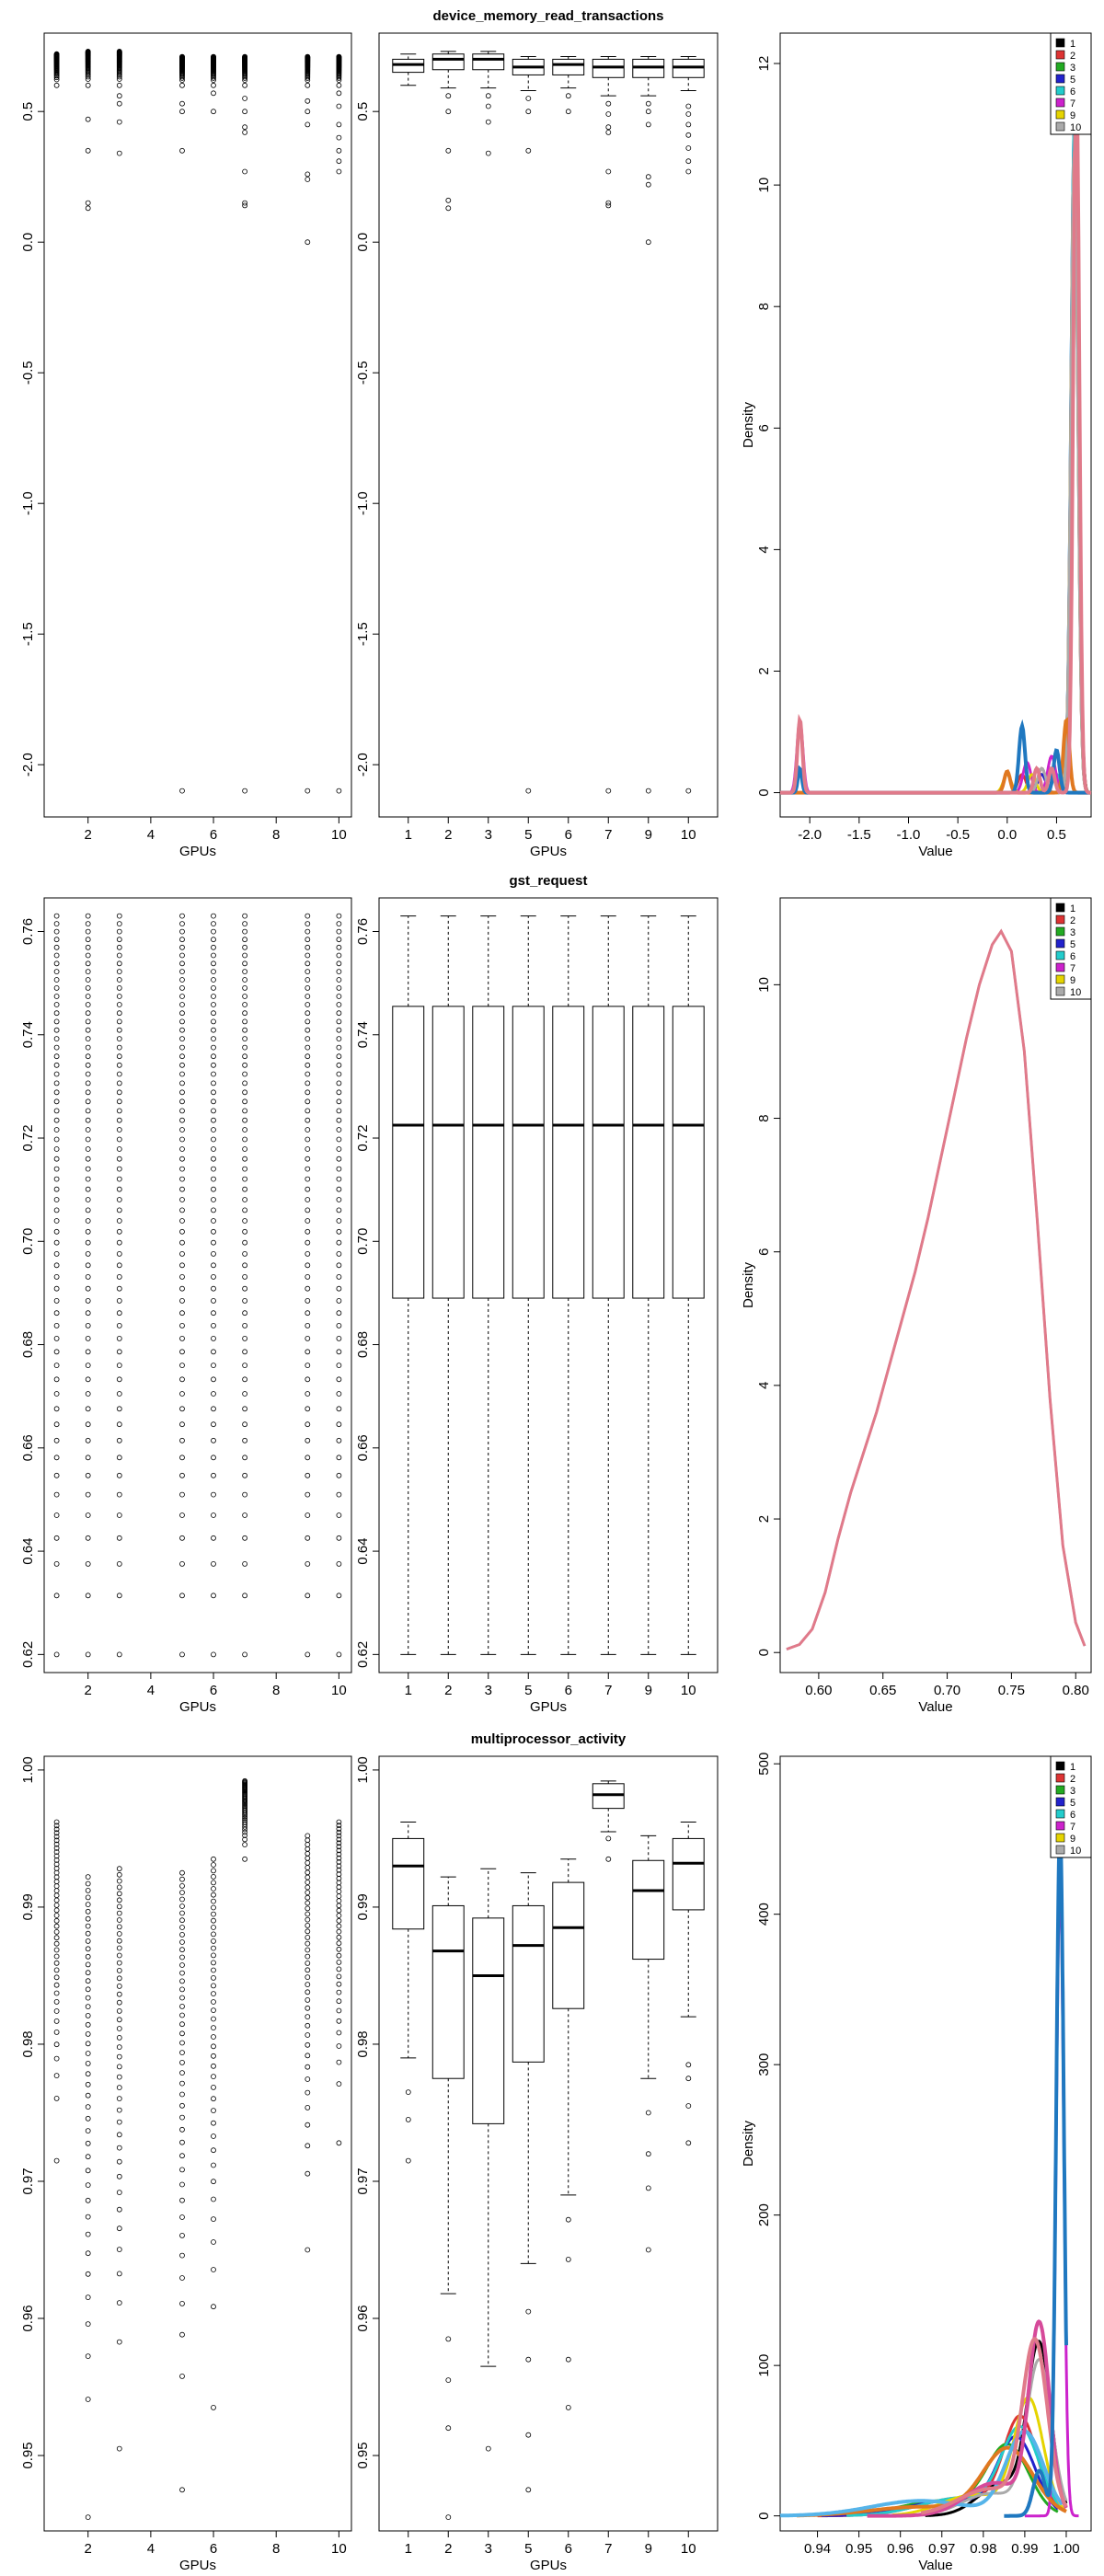  I want to click on y-tick-label: 0.68, so click(28, 1344).